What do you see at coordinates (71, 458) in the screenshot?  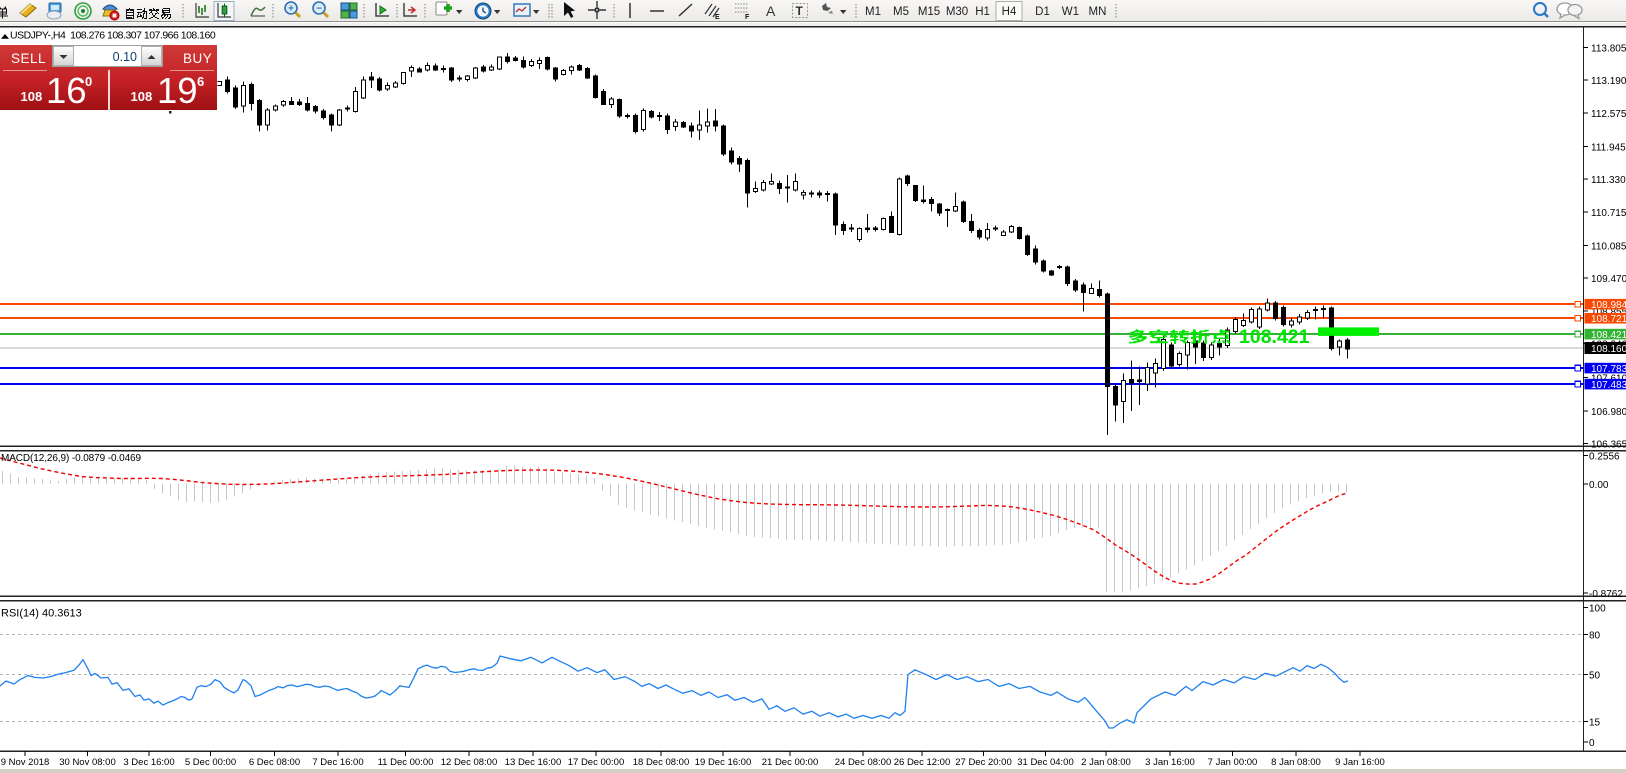 I see `svg-text: MACD(12,26,9) -0.0879 -0.0469` at bounding box center [71, 458].